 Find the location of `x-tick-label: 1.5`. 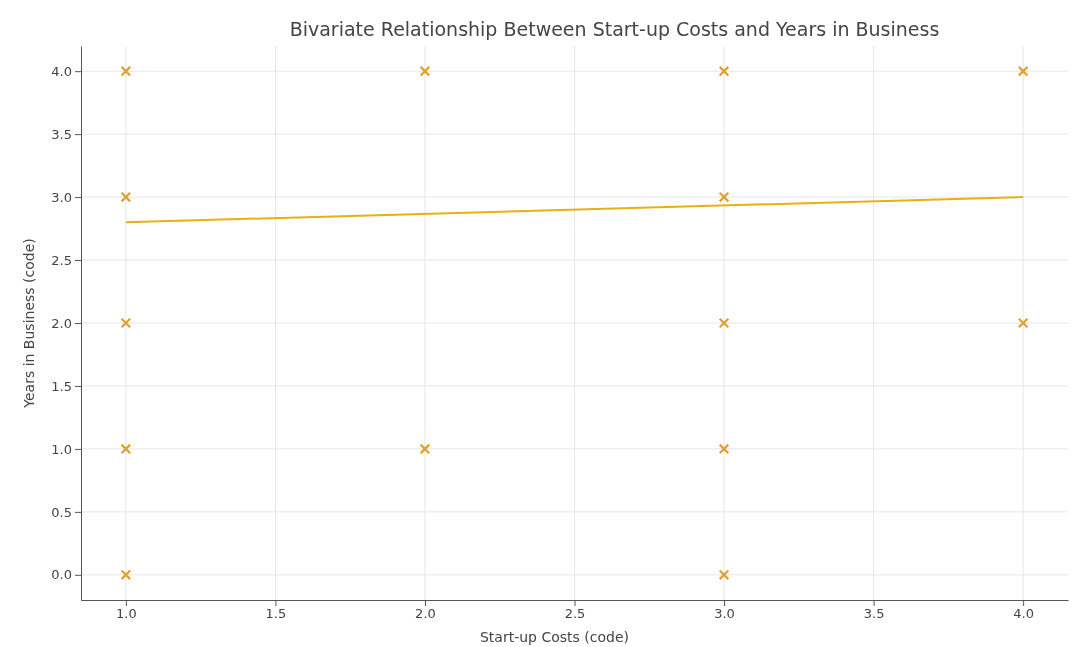

x-tick-label: 1.5 is located at coordinates (276, 614).